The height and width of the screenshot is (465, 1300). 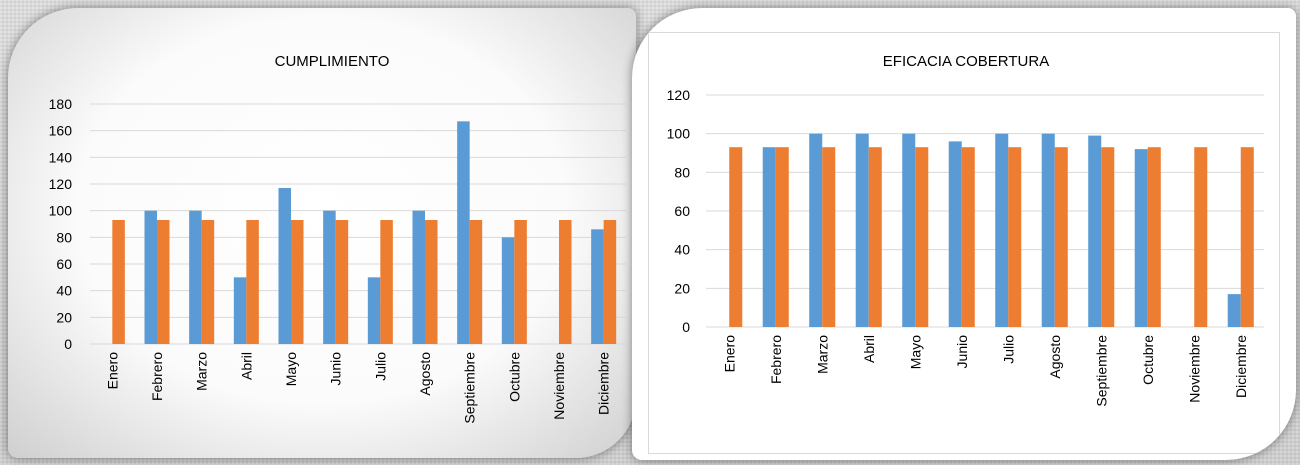 What do you see at coordinates (61, 104) in the screenshot?
I see `y-tick-label: 180` at bounding box center [61, 104].